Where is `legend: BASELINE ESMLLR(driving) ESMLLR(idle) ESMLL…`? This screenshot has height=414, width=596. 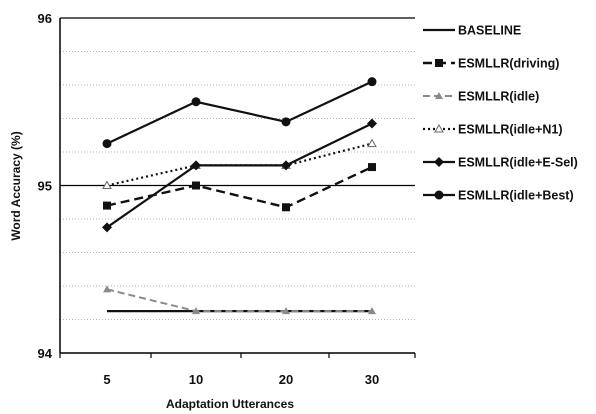 legend: BASELINE ESMLLR(driving) ESMLLR(idle) ESMLL… is located at coordinates (500, 113).